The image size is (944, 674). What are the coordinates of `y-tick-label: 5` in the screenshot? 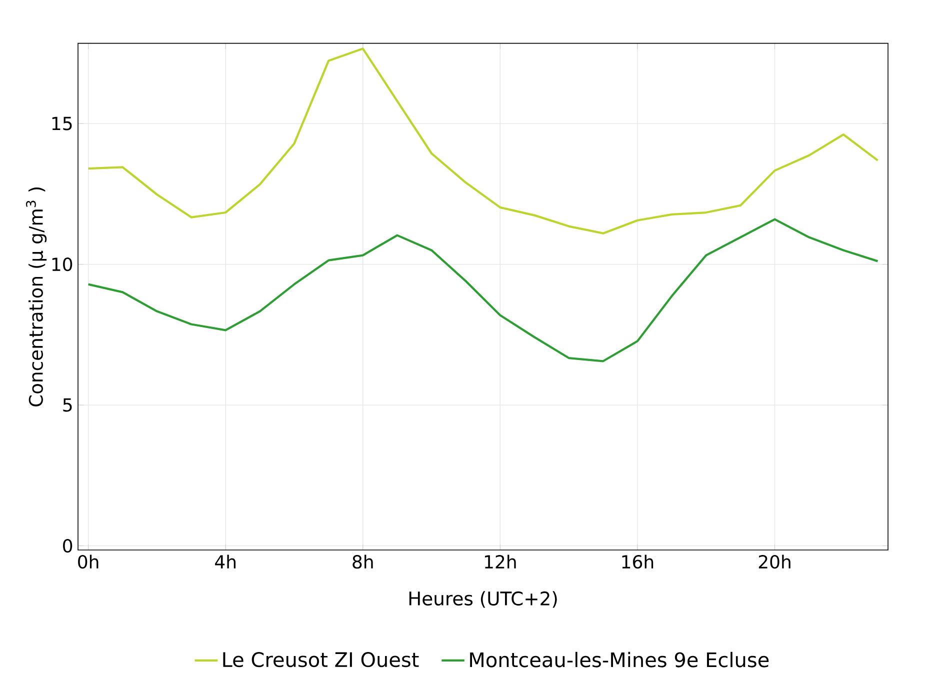 It's located at (67, 405).